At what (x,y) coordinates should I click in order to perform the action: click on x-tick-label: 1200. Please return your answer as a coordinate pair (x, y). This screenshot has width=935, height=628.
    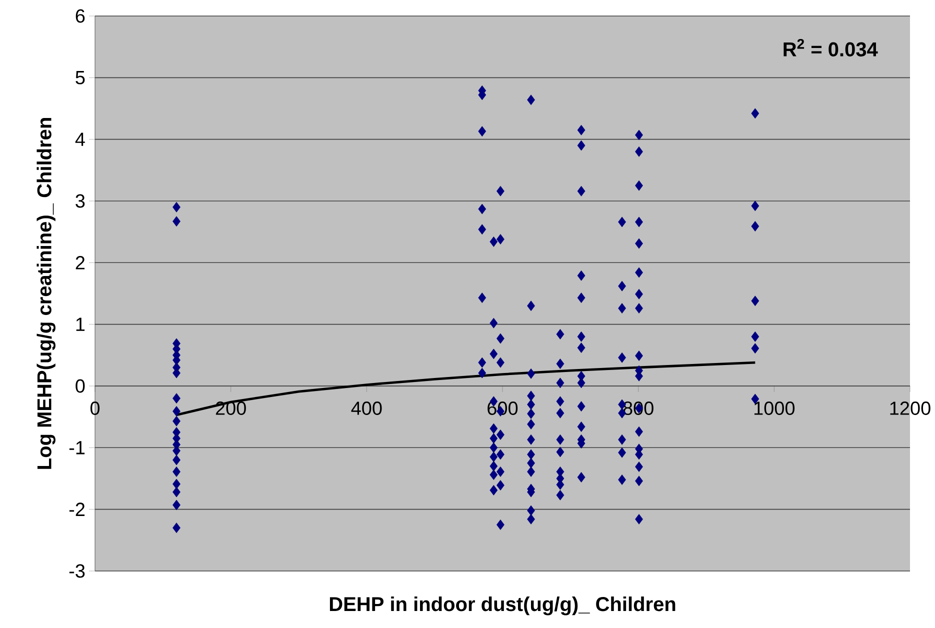
    Looking at the image, I should click on (910, 408).